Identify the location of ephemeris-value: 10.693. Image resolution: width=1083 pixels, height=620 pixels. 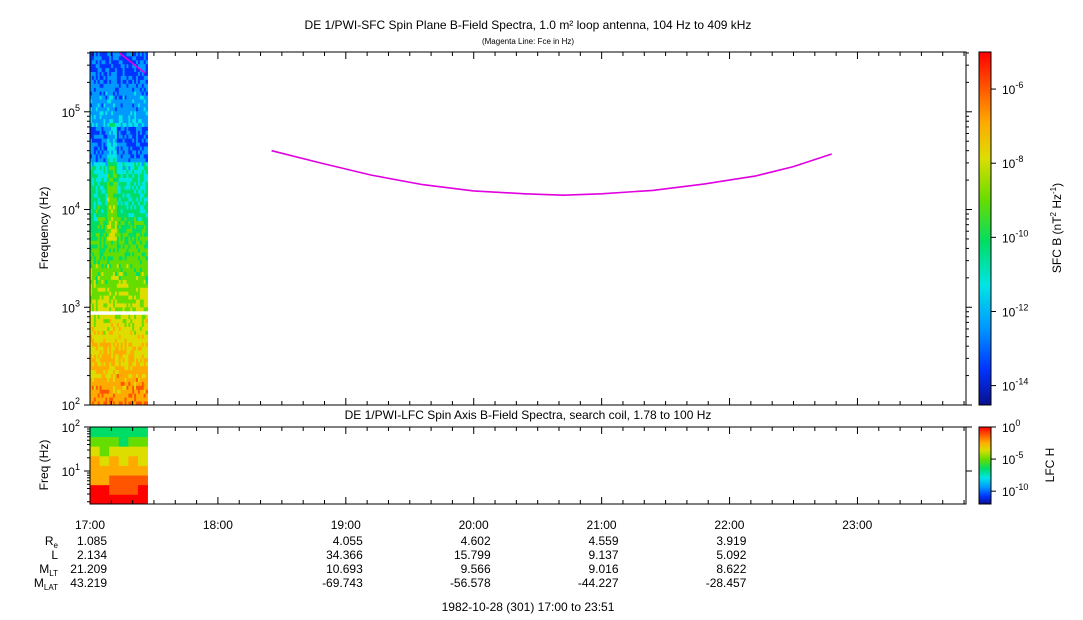
(344, 569).